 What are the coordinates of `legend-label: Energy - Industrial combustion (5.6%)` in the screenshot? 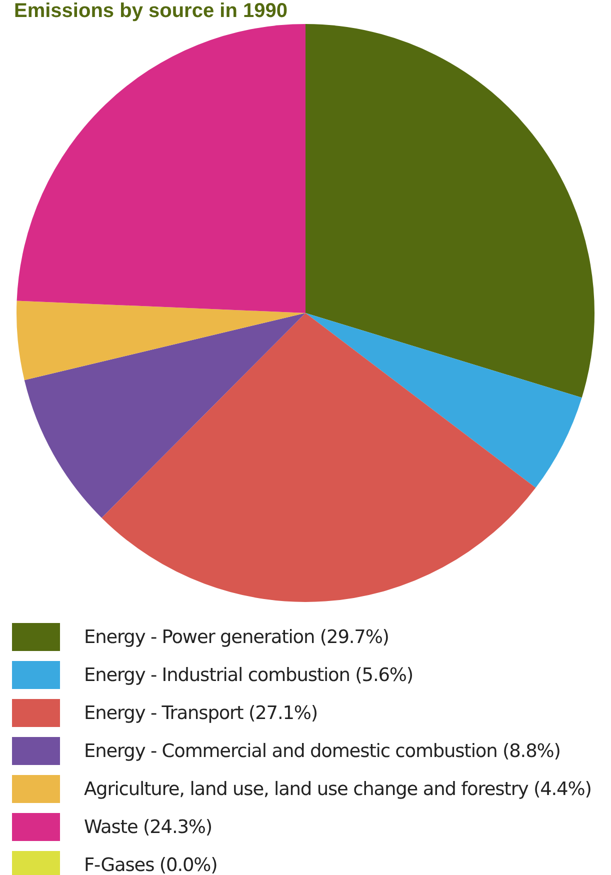 It's located at (249, 675).